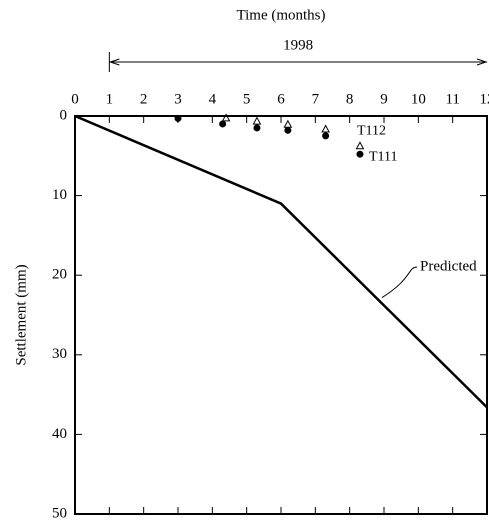 The image size is (489, 527). Describe the element at coordinates (371, 130) in the screenshot. I see `series-label: T112` at that location.